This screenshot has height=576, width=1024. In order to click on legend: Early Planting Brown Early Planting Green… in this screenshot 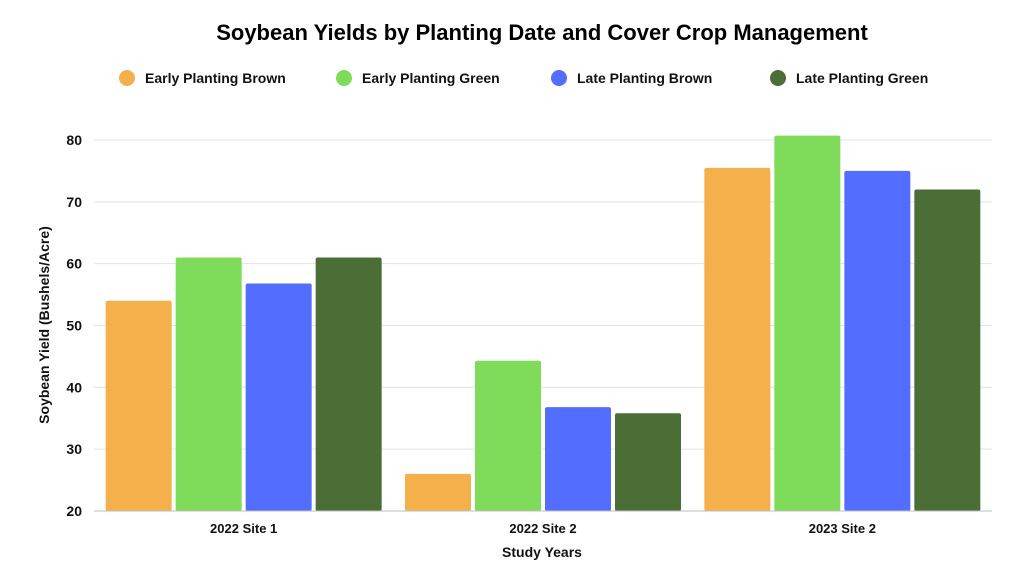, I will do `click(523, 78)`.